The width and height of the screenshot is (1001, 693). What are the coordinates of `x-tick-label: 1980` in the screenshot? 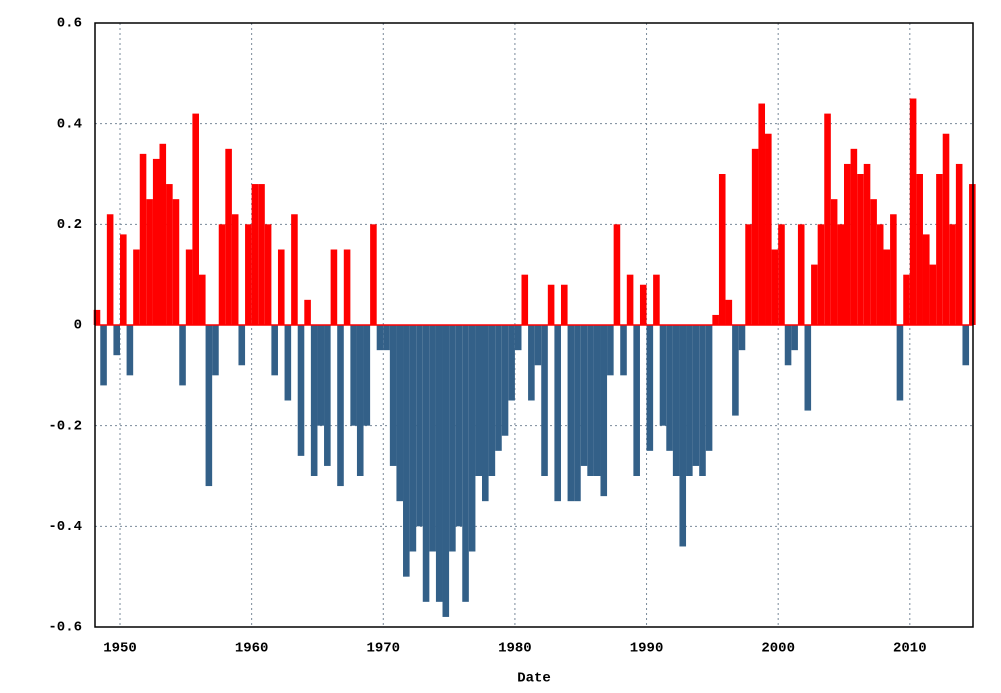 It's located at (515, 649).